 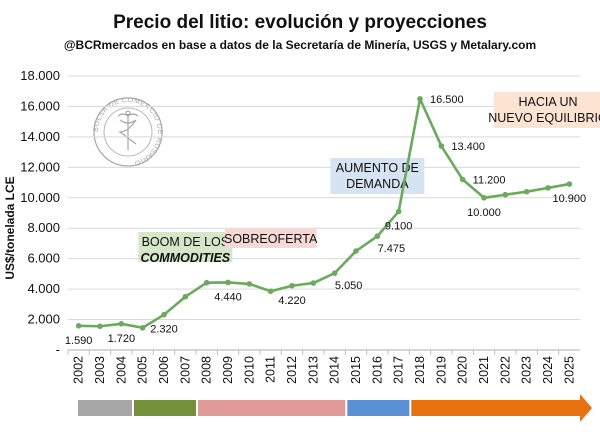 I want to click on x-tick-label: 2010, so click(x=249, y=370).